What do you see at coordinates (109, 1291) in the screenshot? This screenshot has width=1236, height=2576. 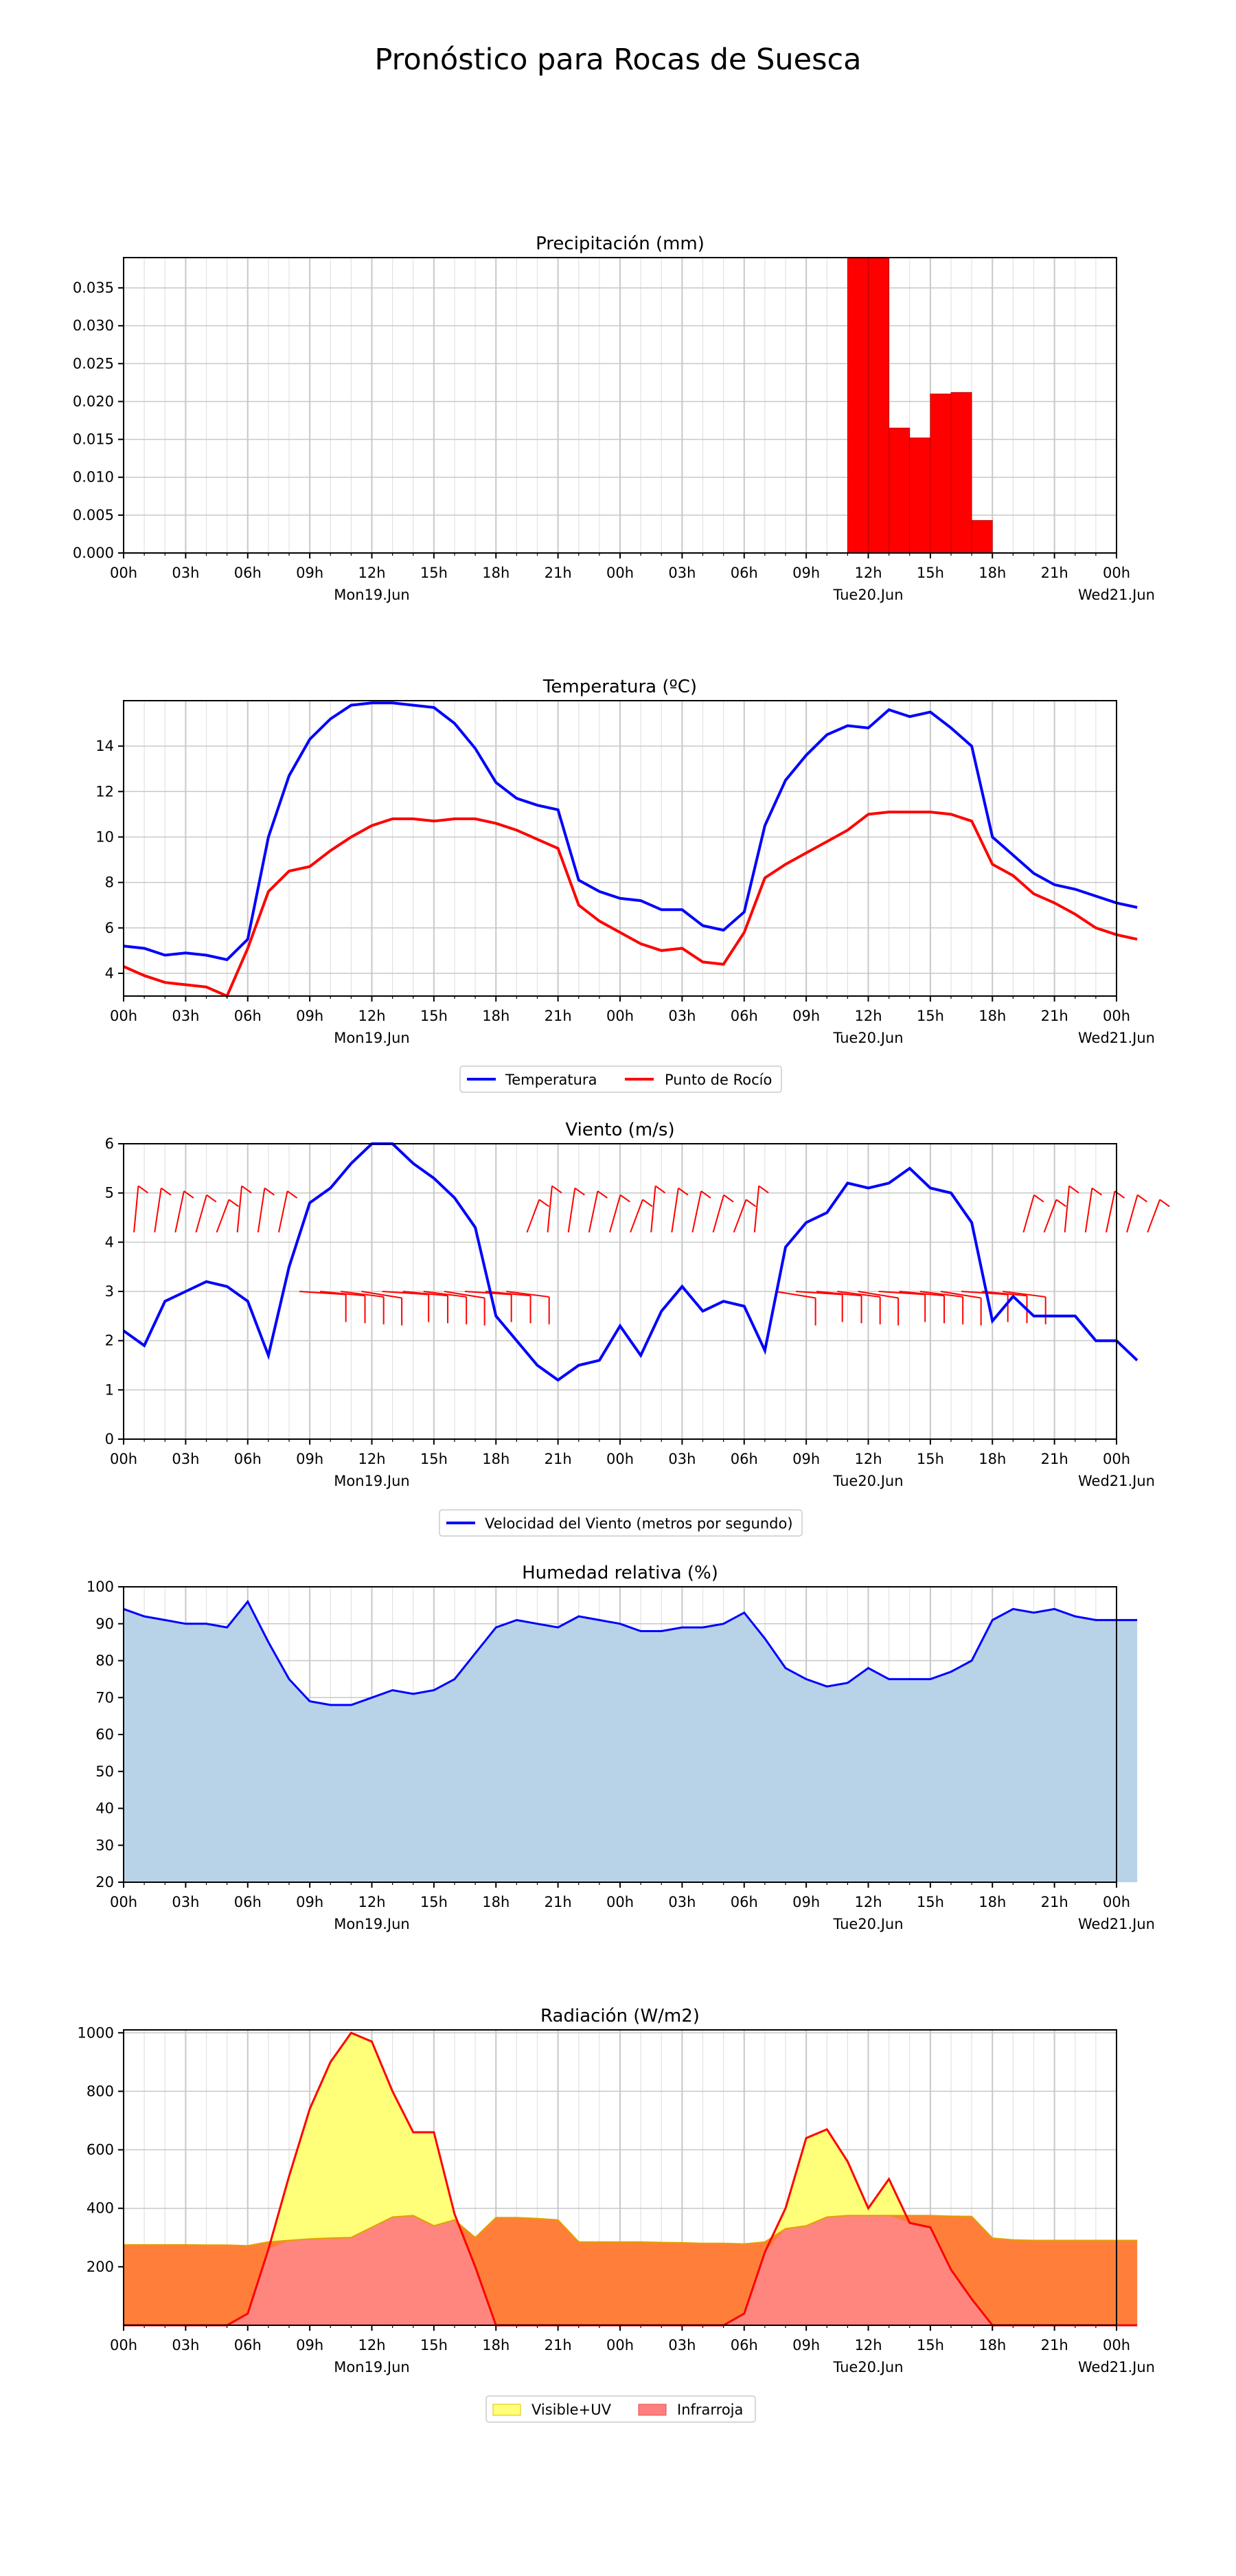 I see `y-tick-label: 3` at bounding box center [109, 1291].